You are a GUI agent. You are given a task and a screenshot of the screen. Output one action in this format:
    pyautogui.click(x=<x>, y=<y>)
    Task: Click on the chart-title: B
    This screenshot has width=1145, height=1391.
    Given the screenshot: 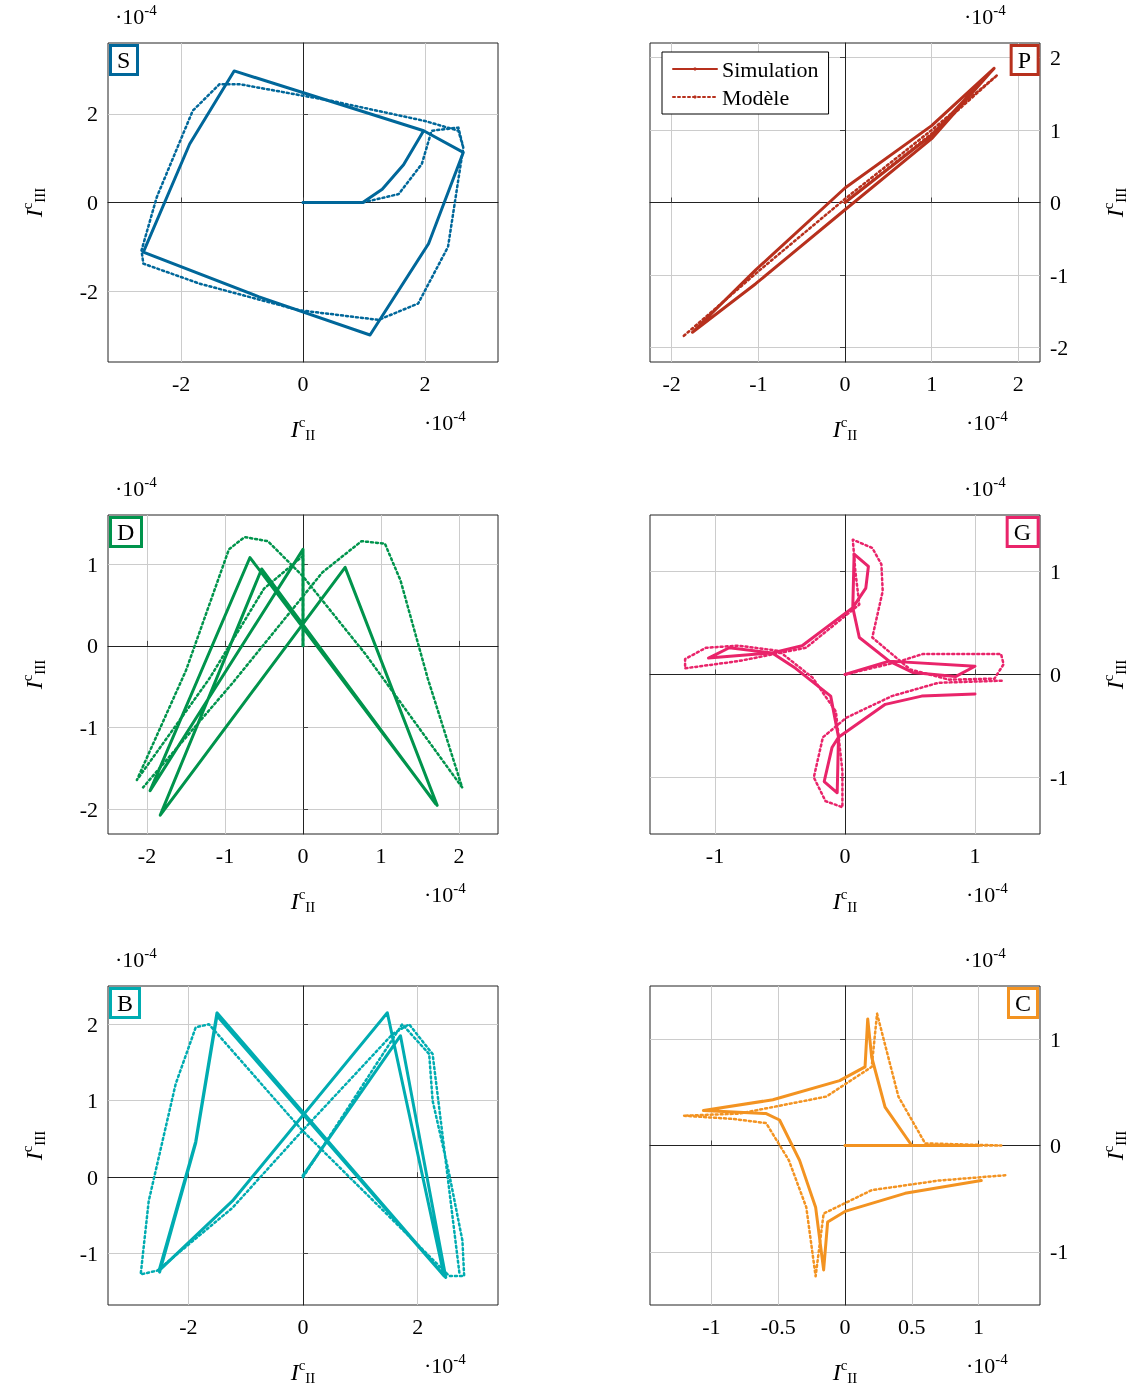 What is the action you would take?
    pyautogui.click(x=125, y=1003)
    